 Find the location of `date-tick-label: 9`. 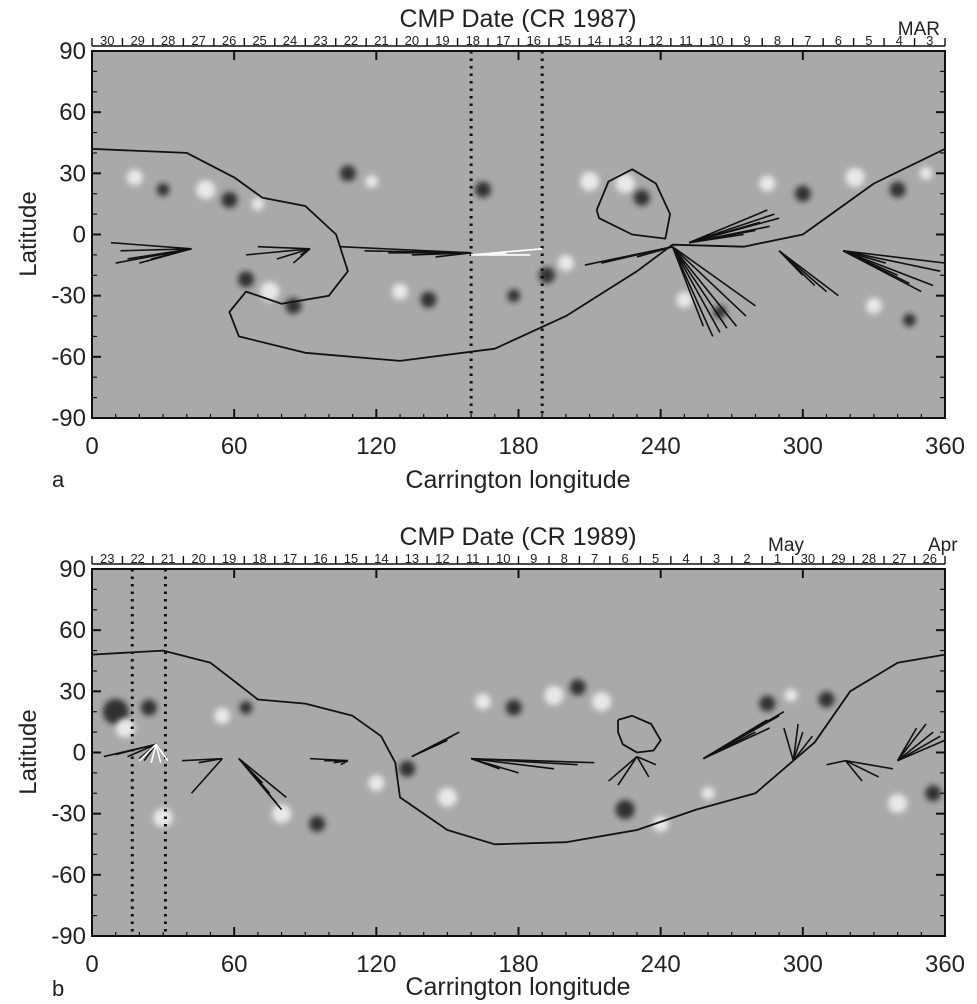

date-tick-label: 9 is located at coordinates (746, 40).